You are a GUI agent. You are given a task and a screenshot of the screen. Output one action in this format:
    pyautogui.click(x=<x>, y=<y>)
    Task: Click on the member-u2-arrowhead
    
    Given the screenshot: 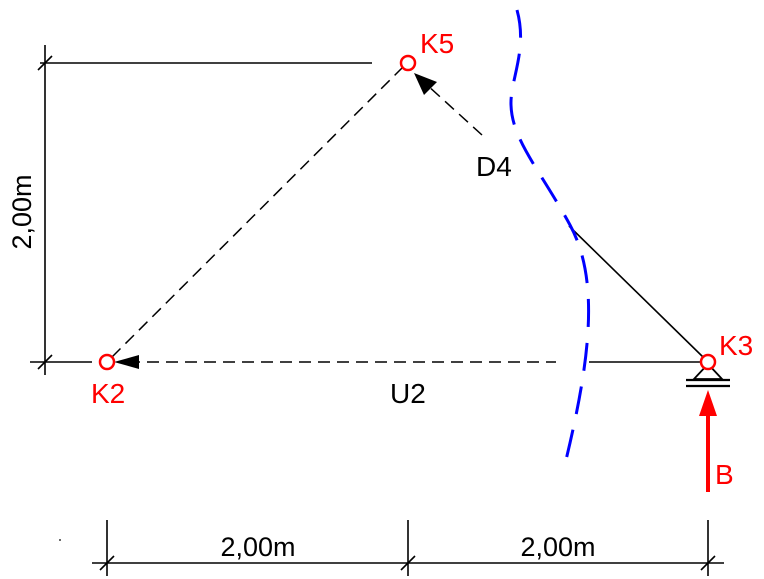 What is the action you would take?
    pyautogui.click(x=126, y=362)
    